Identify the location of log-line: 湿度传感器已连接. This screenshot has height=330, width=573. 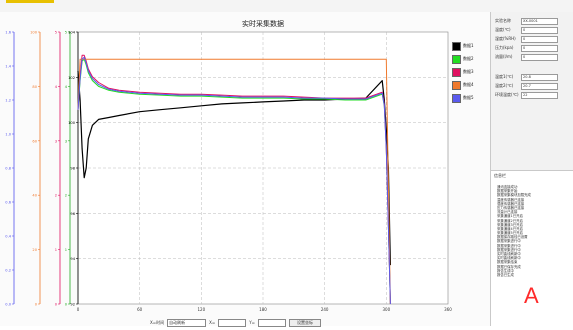
(511, 203).